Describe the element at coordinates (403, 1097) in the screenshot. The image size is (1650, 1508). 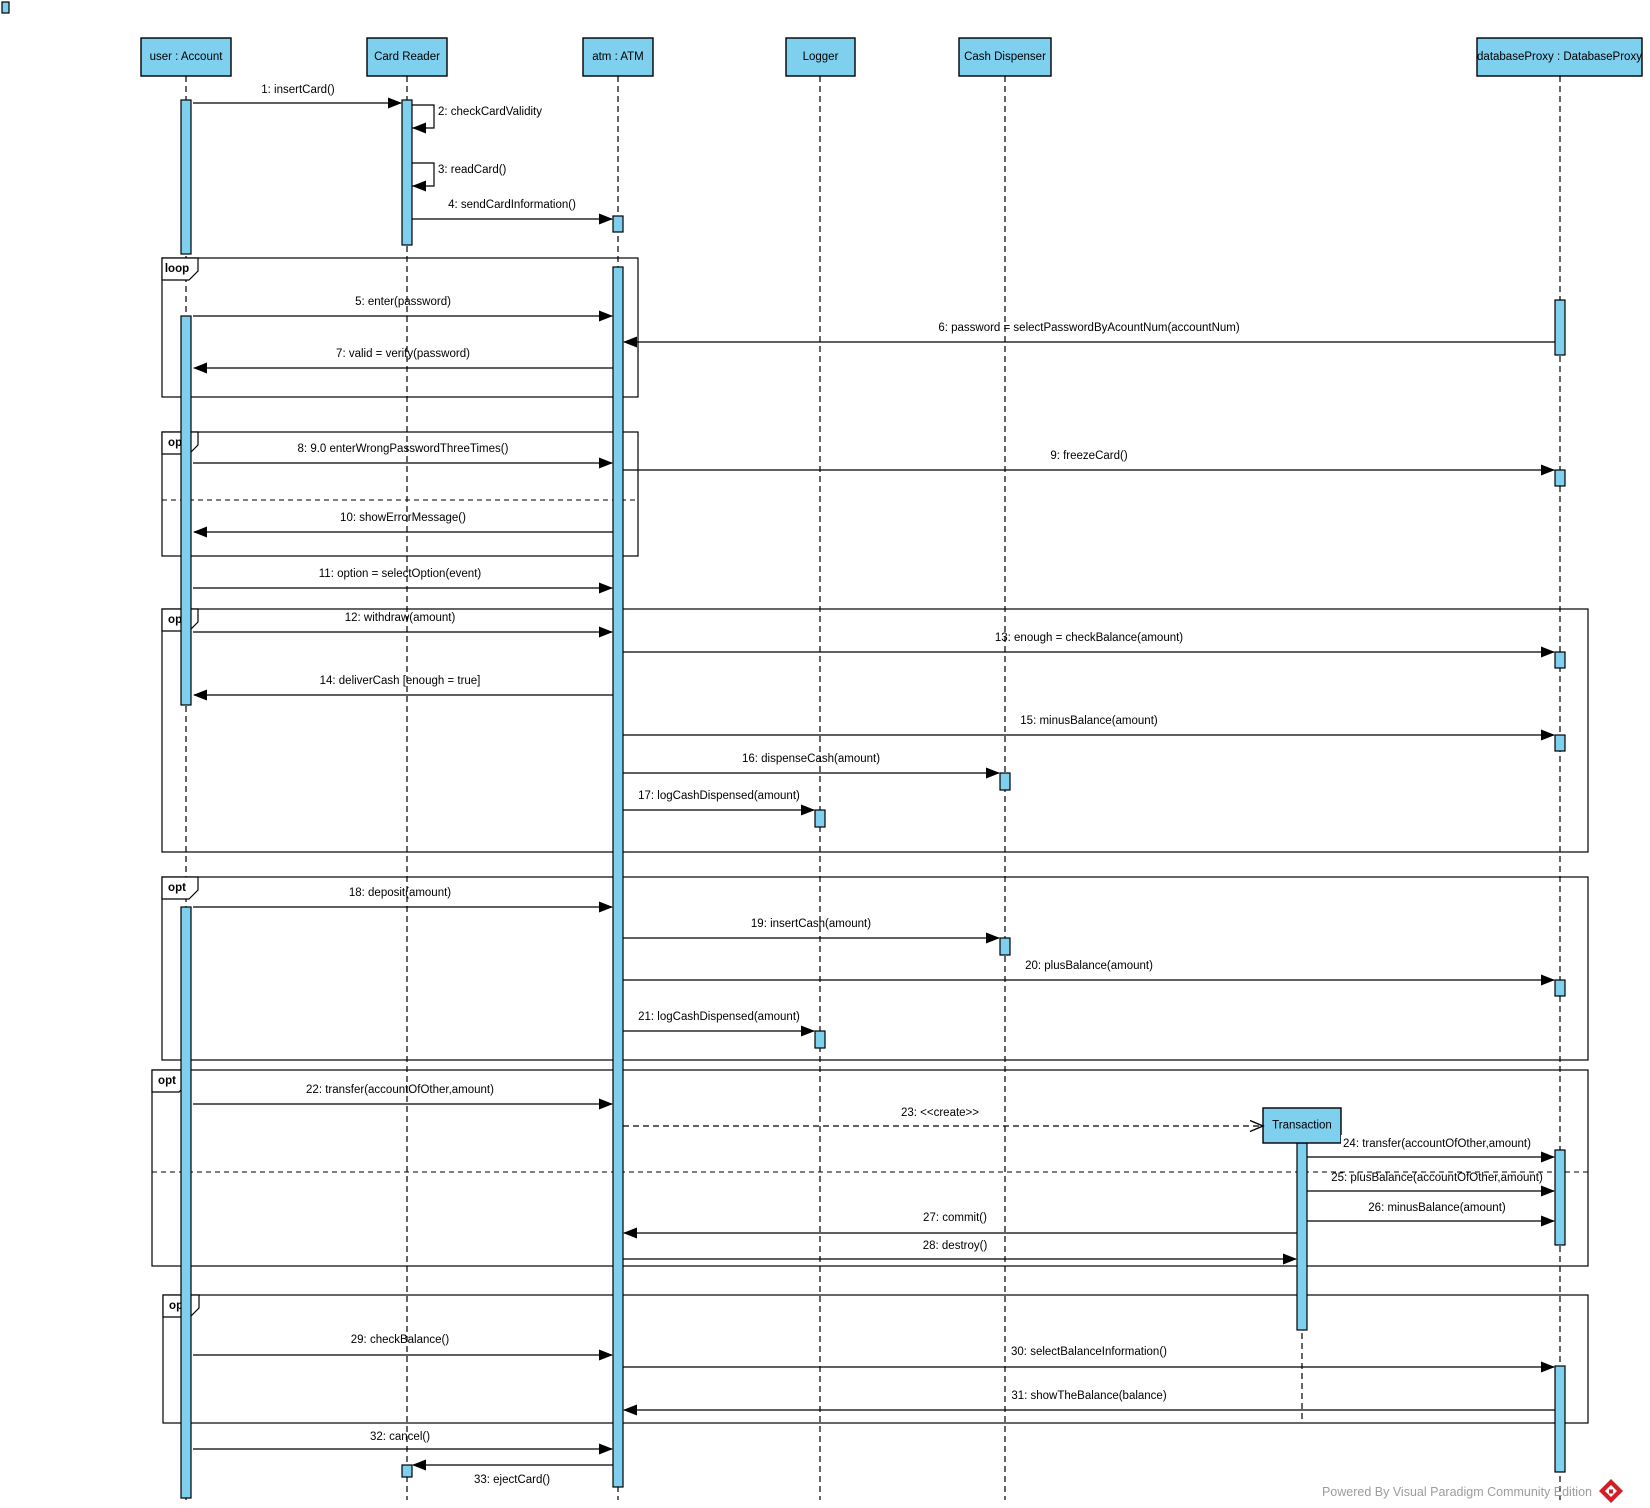
I see `message-22: 22: transfer(accountOfOther,amount)` at that location.